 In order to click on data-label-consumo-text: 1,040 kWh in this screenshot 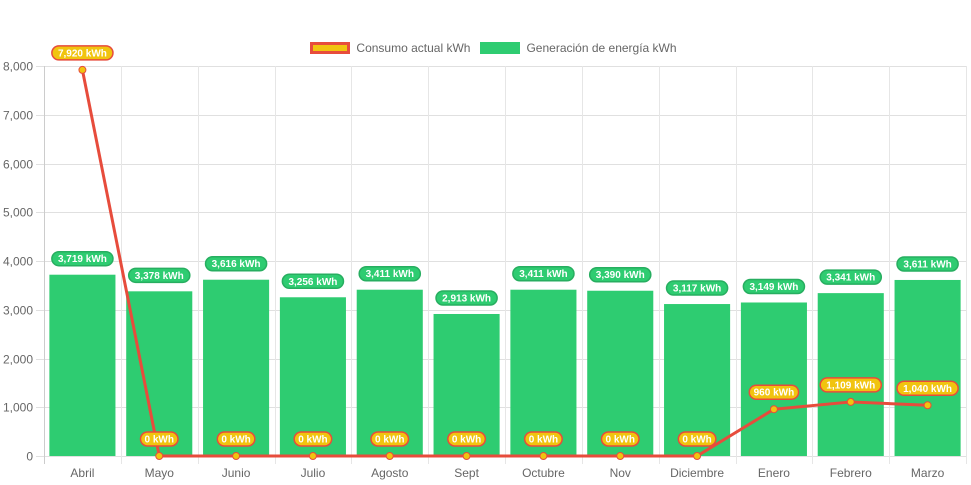, I will do `click(927, 389)`.